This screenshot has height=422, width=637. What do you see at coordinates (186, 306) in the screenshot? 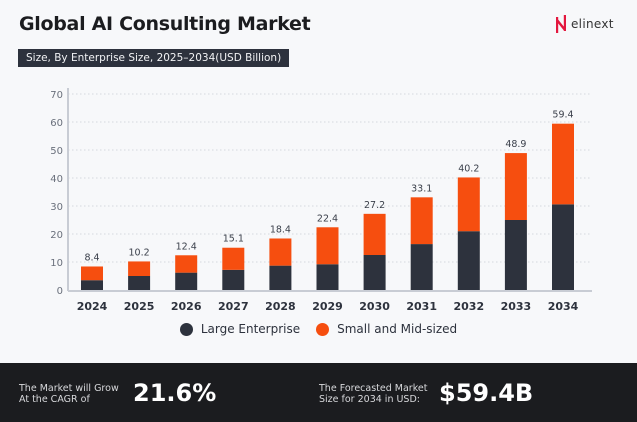
I see `x-tick-label: 2026` at bounding box center [186, 306].